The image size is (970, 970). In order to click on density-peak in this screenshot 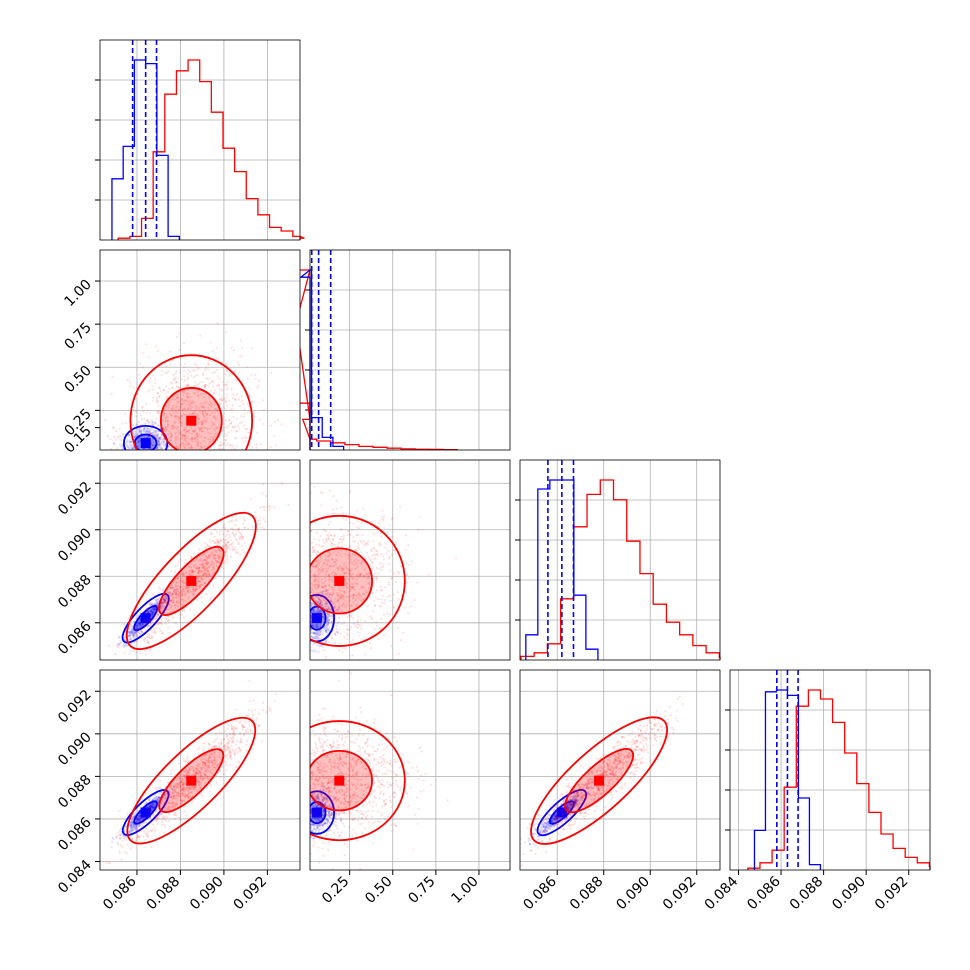, I will do `click(191, 580)`.